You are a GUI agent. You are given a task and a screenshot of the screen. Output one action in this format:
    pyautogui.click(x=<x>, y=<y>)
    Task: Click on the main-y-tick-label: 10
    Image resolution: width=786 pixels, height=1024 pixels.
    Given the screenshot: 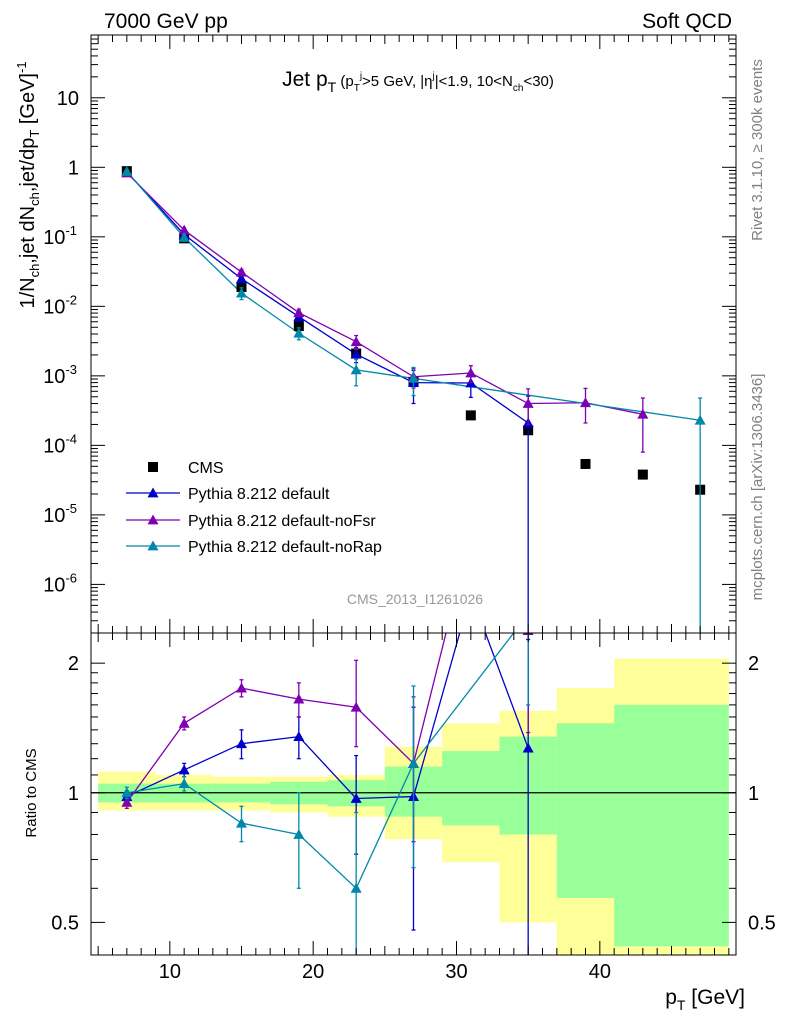 What is the action you would take?
    pyautogui.click(x=68, y=99)
    